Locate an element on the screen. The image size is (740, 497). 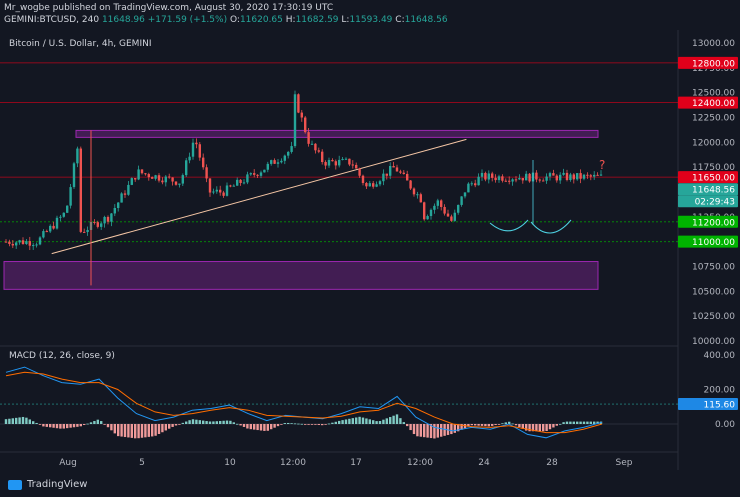
price-axis-tick: 13000.00 is located at coordinates (713, 44).